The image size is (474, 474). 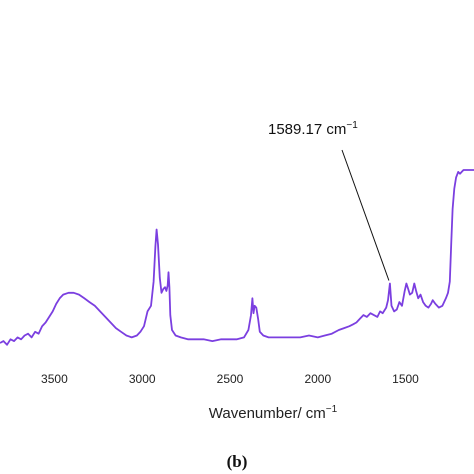 I want to click on x-axis-ticks: 3500 3000 2500 2000 1500, so click(x=230, y=379).